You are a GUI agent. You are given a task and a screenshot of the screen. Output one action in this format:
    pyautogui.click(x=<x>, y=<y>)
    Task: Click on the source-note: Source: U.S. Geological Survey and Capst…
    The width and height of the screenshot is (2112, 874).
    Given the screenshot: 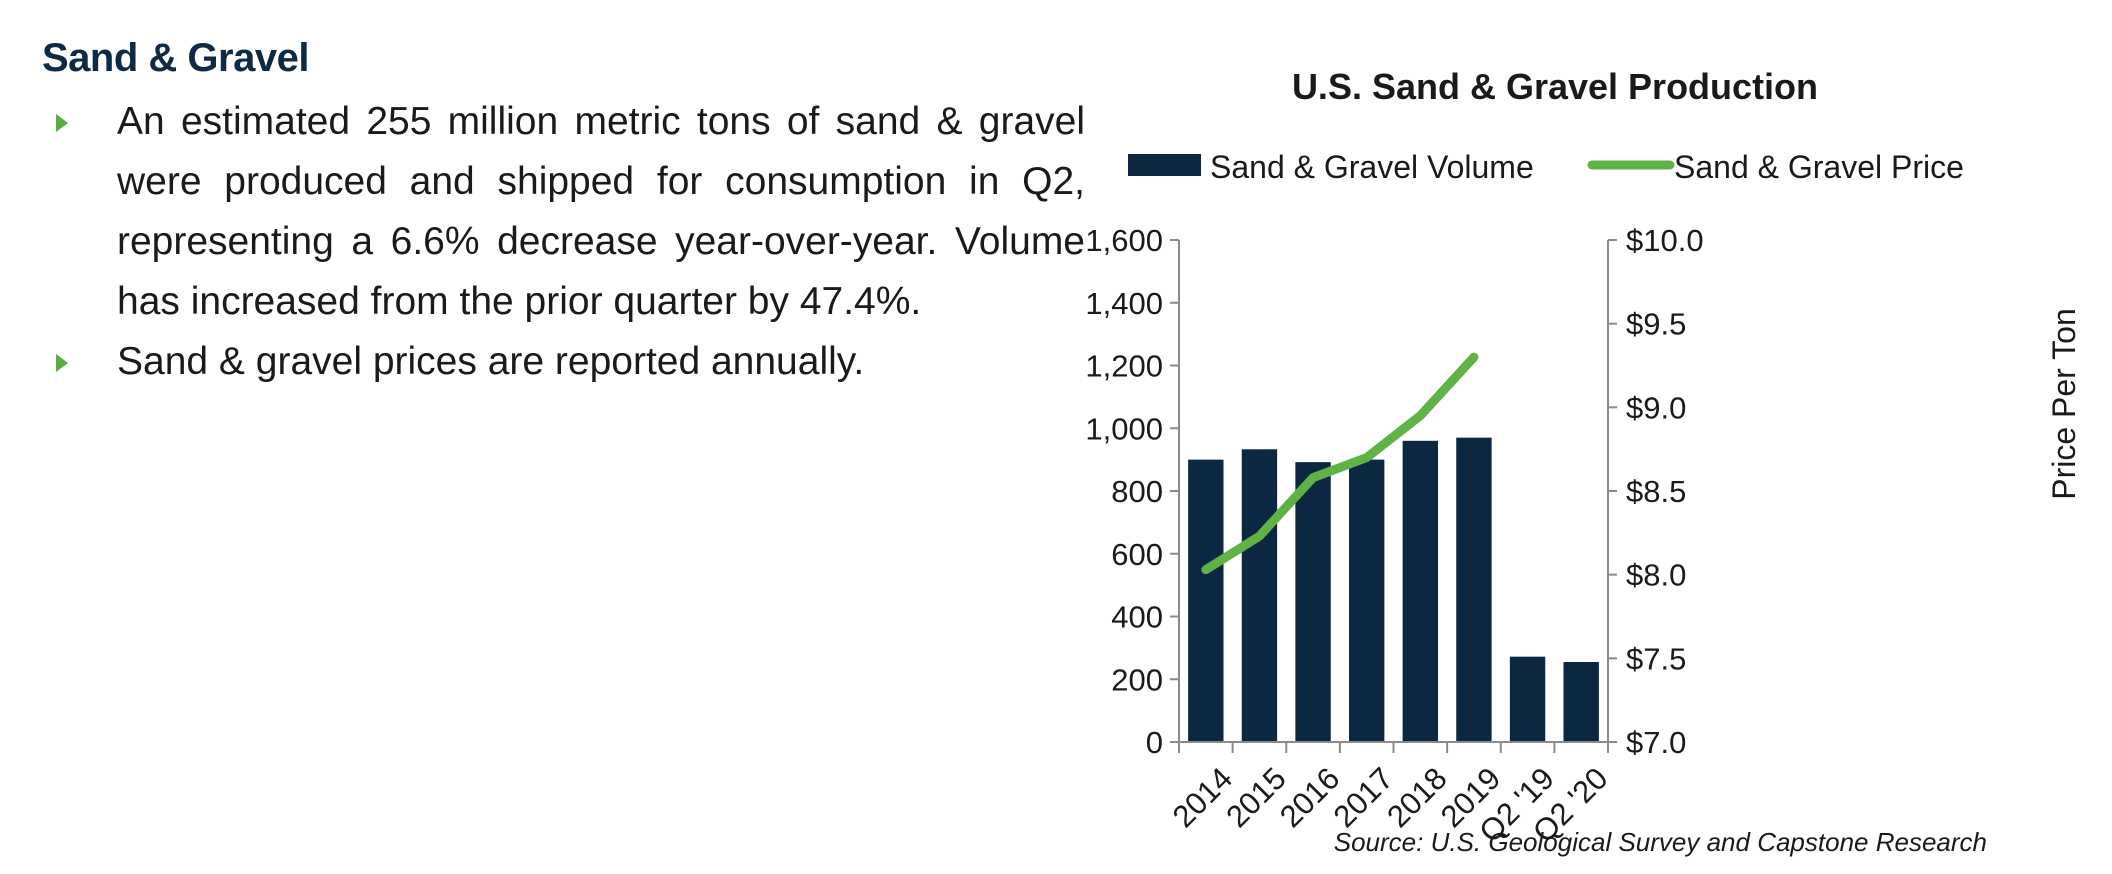 What is the action you would take?
    pyautogui.click(x=1660, y=842)
    